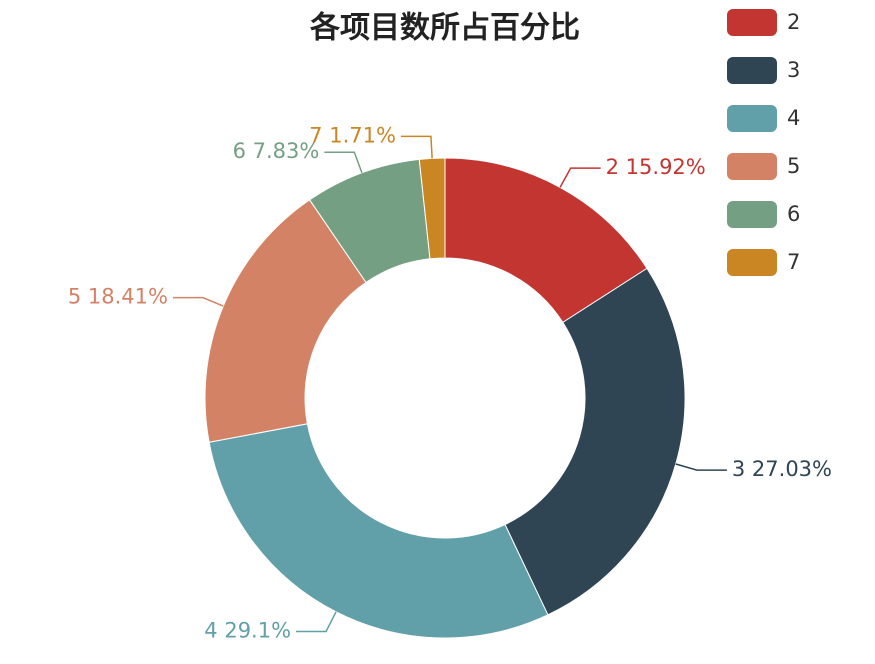 The height and width of the screenshot is (664, 875). Describe the element at coordinates (656, 167) in the screenshot. I see `slice-label: 2 15.92%` at that location.